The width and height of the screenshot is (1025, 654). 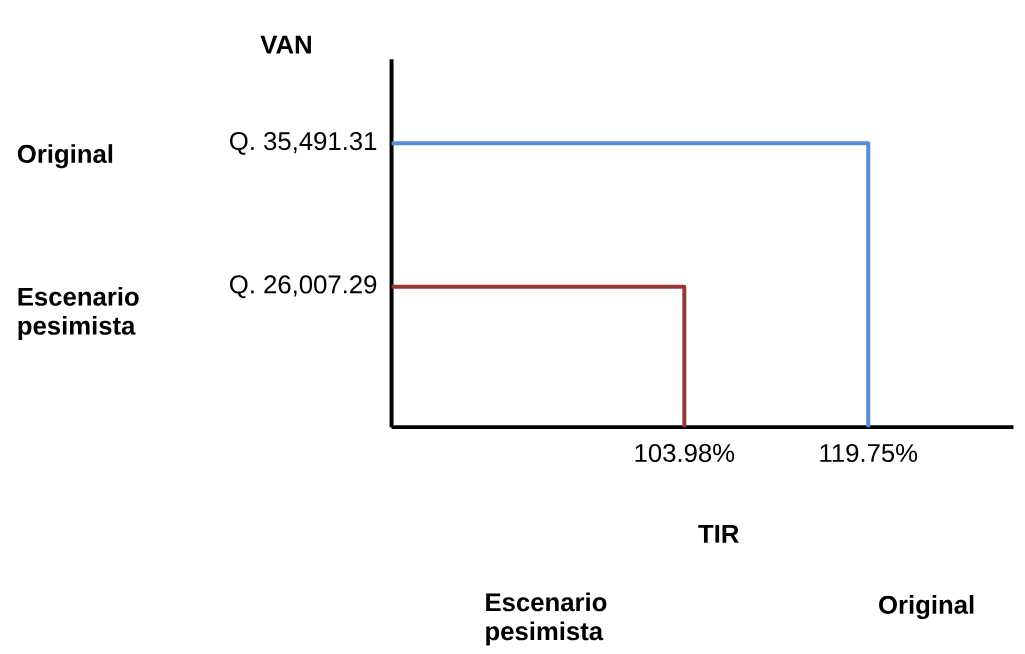 I want to click on y-tick-label: Q. 26,007.29, so click(x=303, y=287).